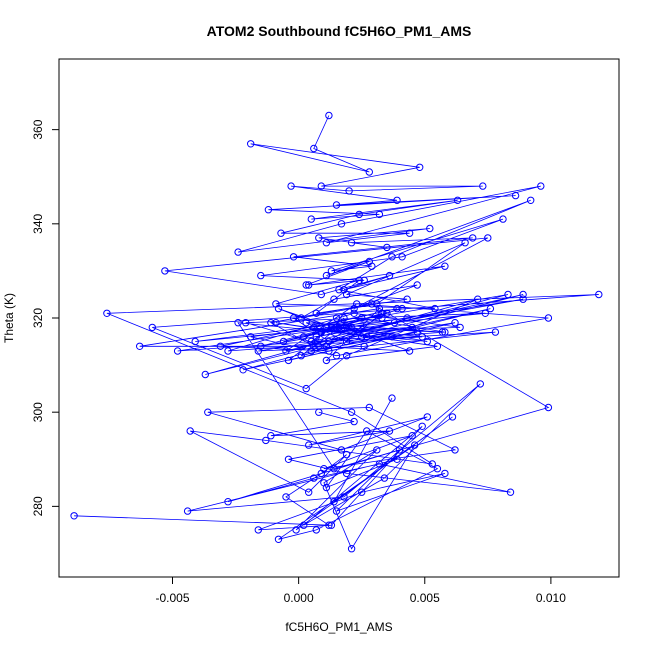 The height and width of the screenshot is (650, 650). I want to click on y-axis-label: Theta (K), so click(9, 318).